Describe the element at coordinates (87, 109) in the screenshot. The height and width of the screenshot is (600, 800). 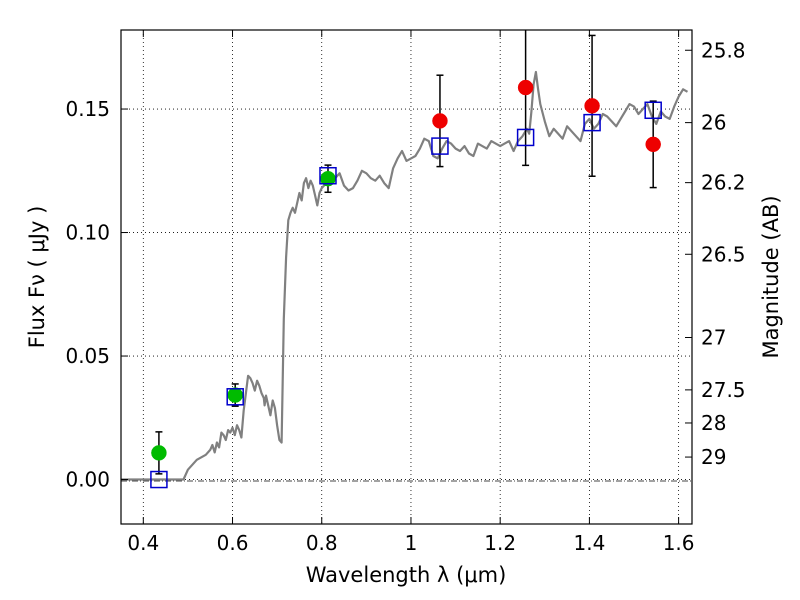
I see `y-tick-label: 0.15` at that location.